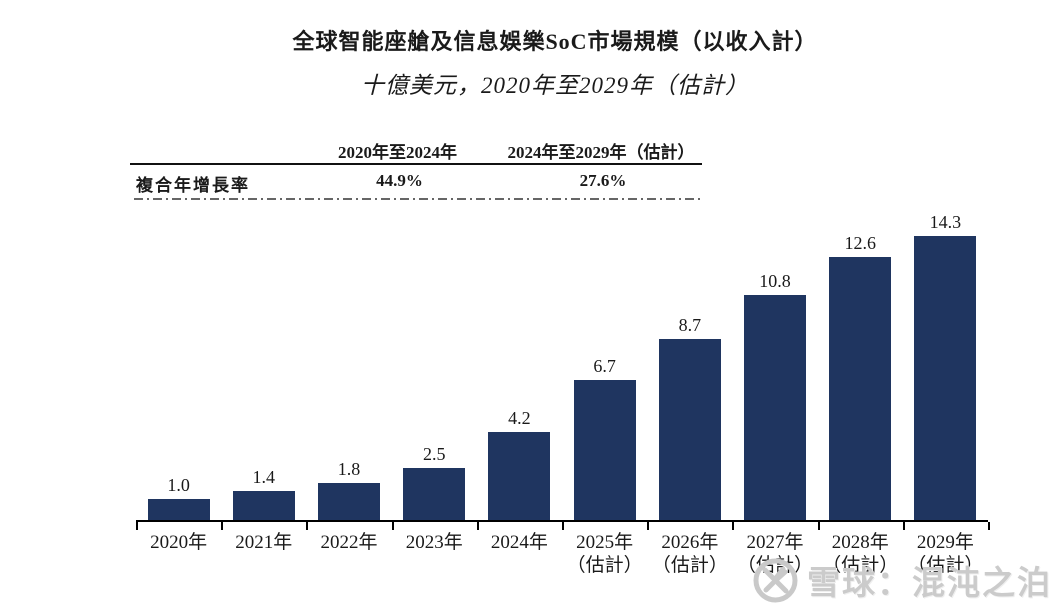  What do you see at coordinates (418, 199) in the screenshot?
I see `dash-dot-divider` at bounding box center [418, 199].